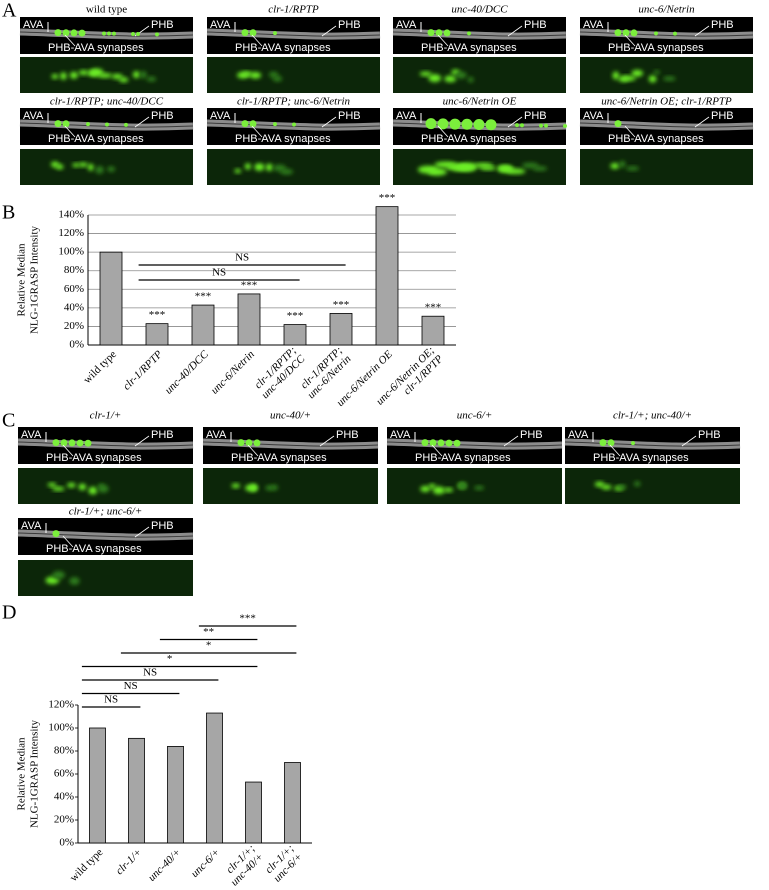 The height and width of the screenshot is (890, 769). What do you see at coordinates (480, 102) in the screenshot?
I see `panel-title: unc-6/Netrin OE` at bounding box center [480, 102].